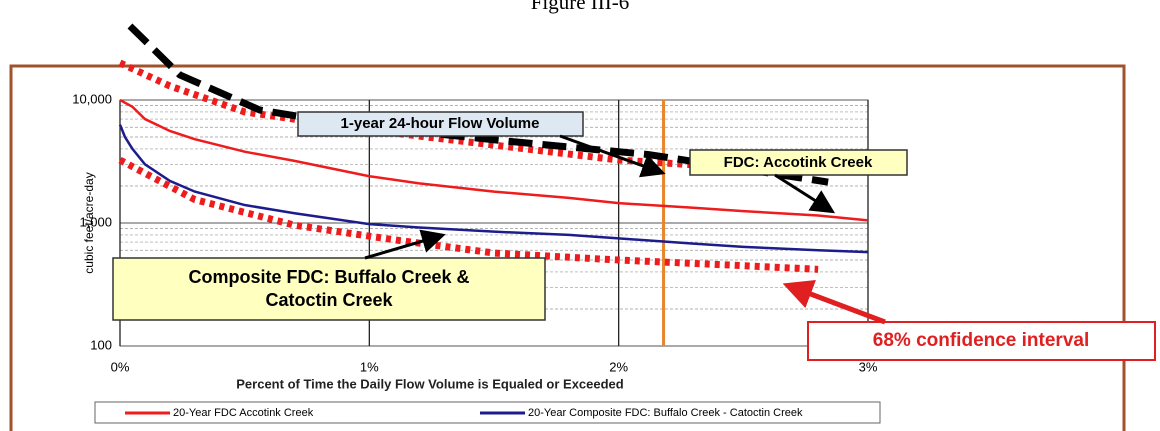 Image resolution: width=1160 pixels, height=431 pixels. Describe the element at coordinates (328, 277) in the screenshot. I see `annotation: Composite FDC: Buffalo Creek &` at that location.